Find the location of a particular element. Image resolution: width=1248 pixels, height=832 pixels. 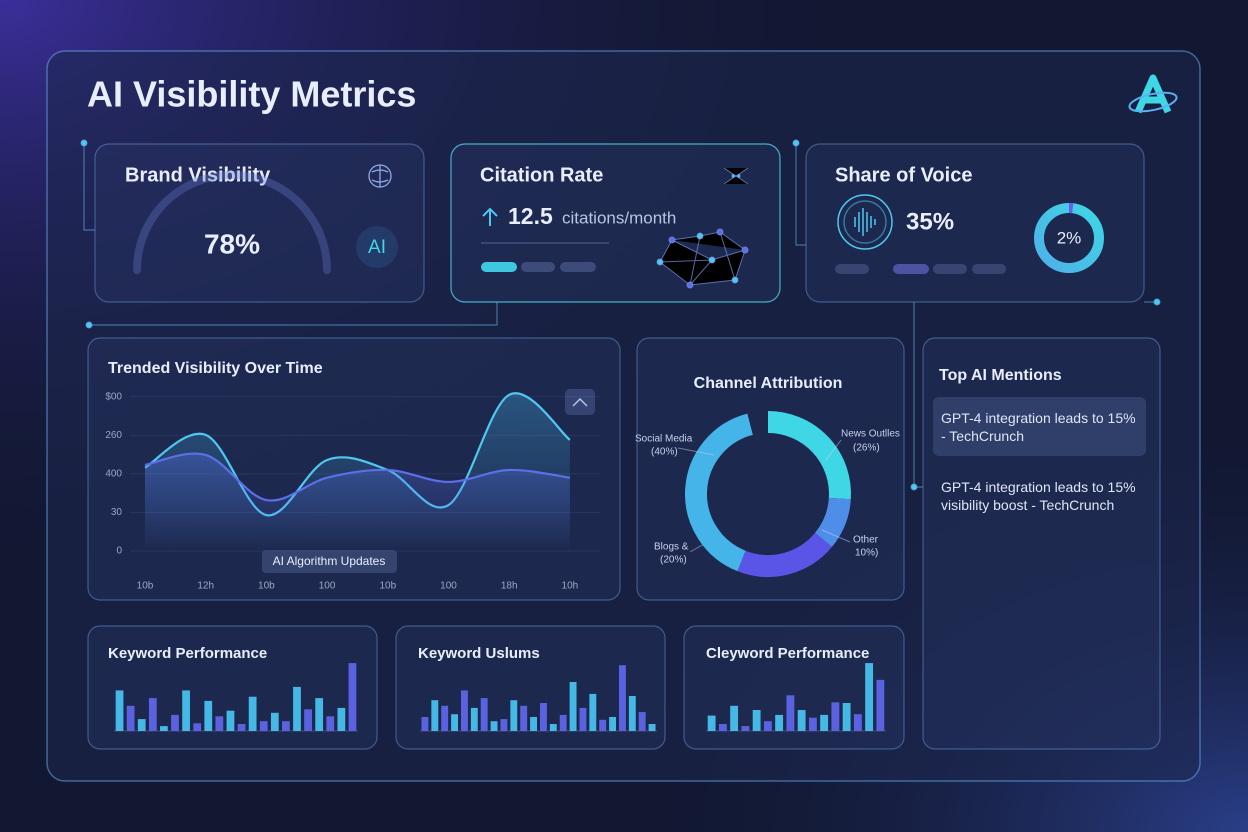

annotation: AI Algorithm Updates is located at coordinates (329, 561).